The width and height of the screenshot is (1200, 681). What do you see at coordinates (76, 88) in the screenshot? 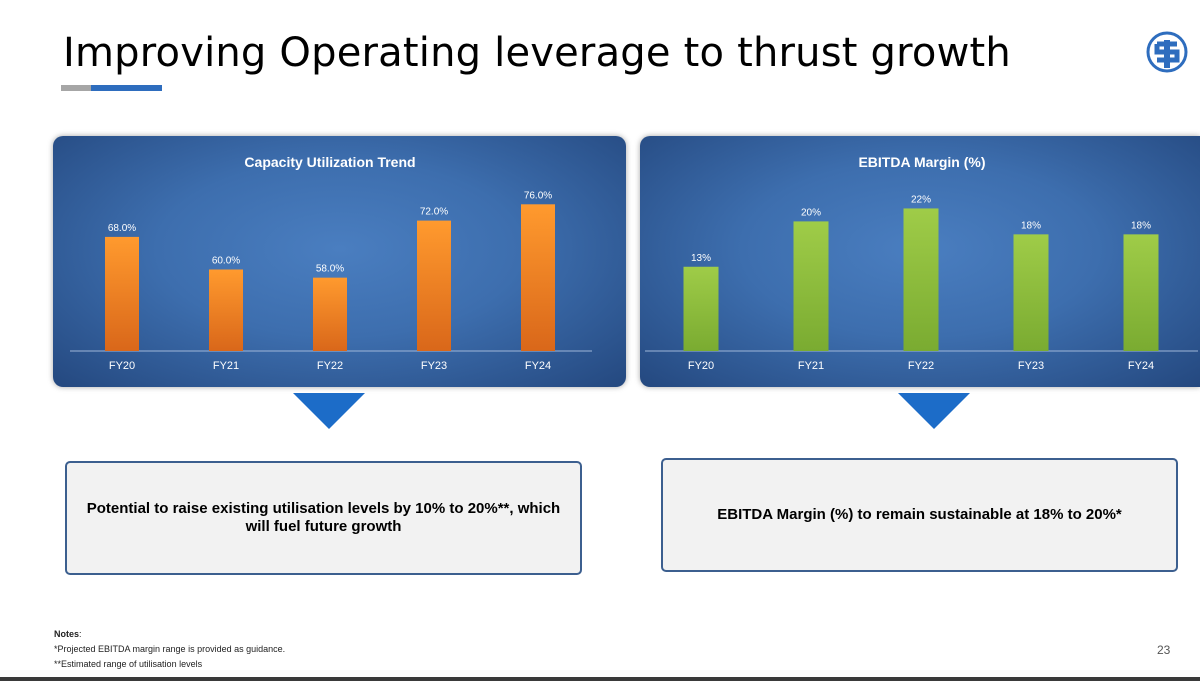
I see `title-underline-gray` at bounding box center [76, 88].